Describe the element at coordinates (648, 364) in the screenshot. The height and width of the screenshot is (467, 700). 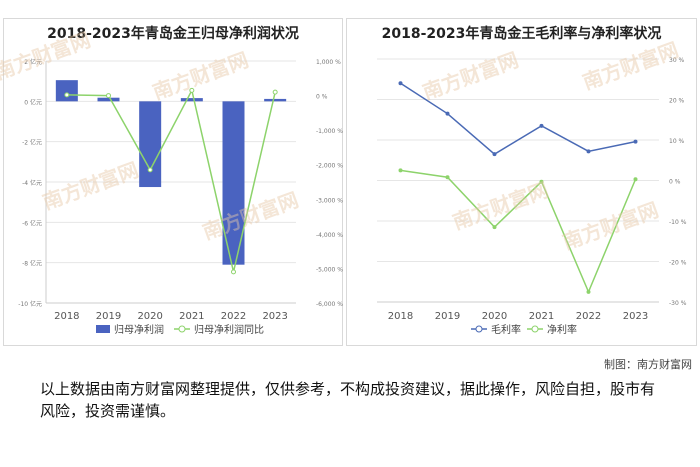
I see `chart-credit: 制图：南方财富网` at that location.